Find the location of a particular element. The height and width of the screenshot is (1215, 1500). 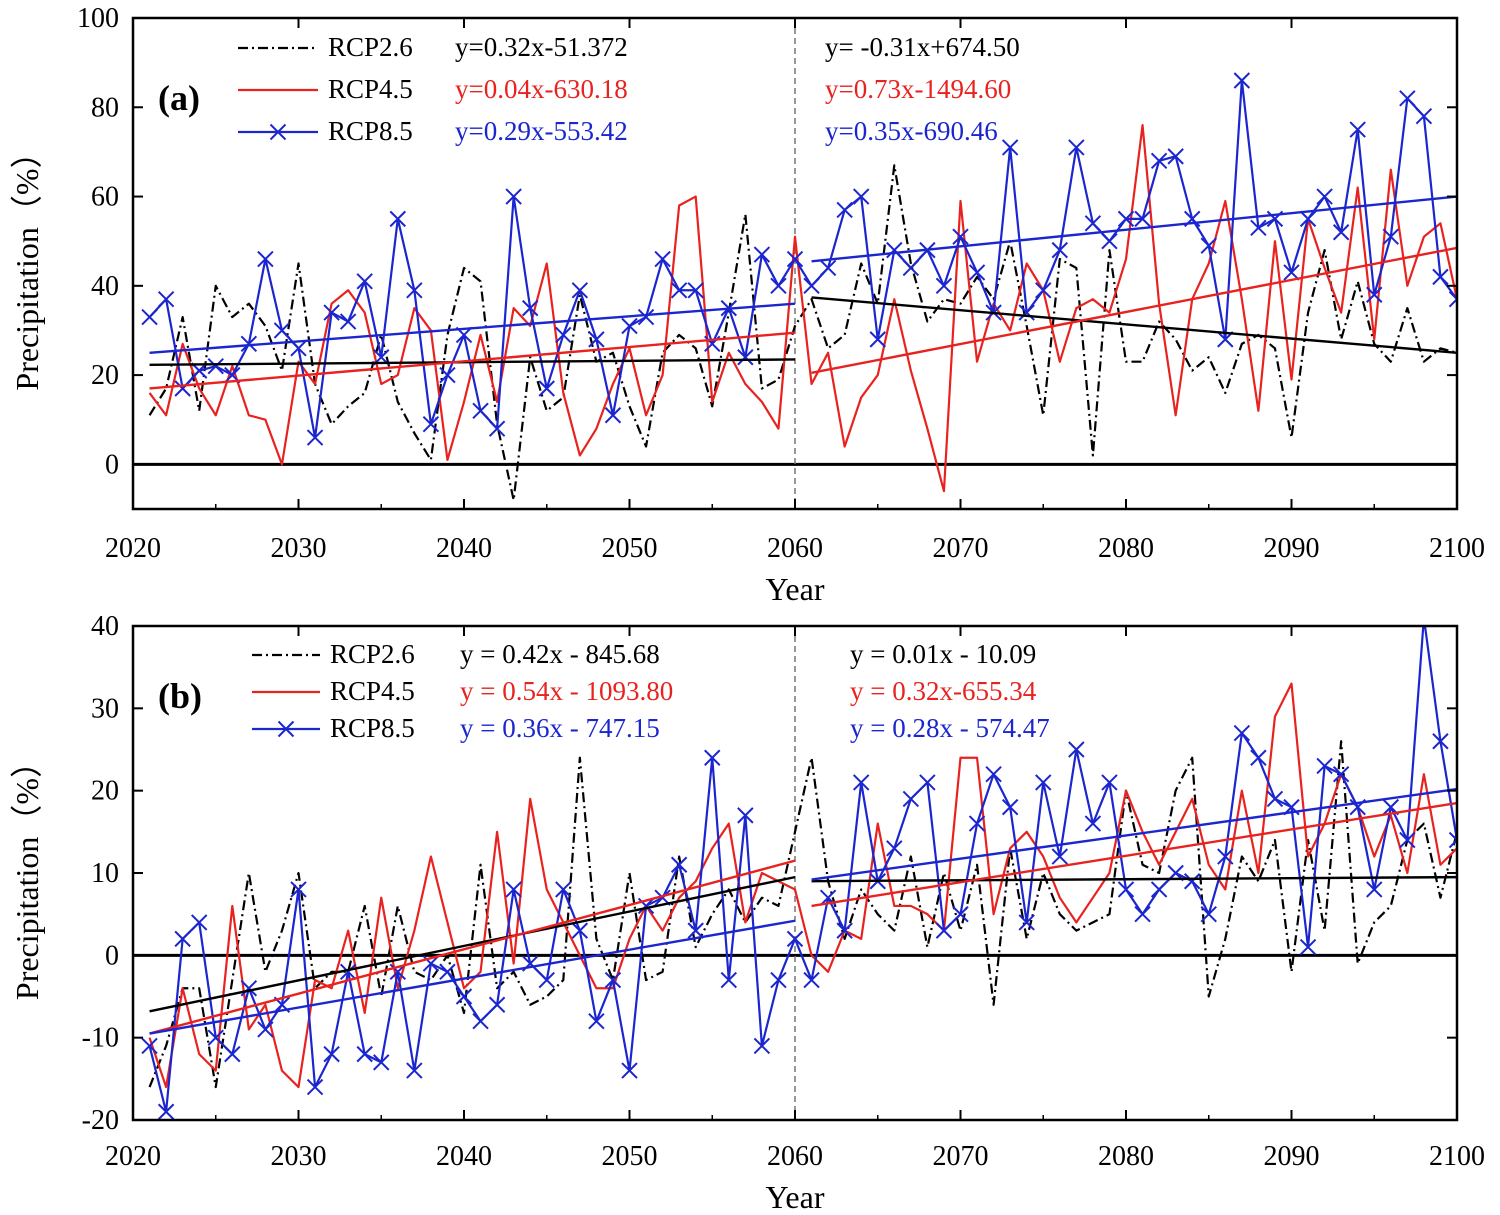

trend-equation-left: y=0.32x-51.372 is located at coordinates (541, 47).